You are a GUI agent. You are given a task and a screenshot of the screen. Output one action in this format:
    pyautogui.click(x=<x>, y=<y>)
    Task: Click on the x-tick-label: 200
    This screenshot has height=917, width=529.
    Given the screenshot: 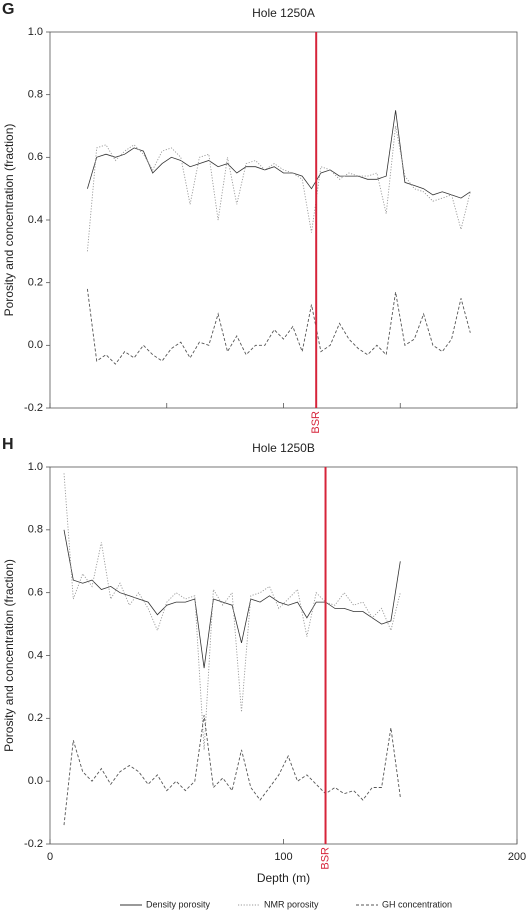 What is the action you would take?
    pyautogui.click(x=517, y=857)
    